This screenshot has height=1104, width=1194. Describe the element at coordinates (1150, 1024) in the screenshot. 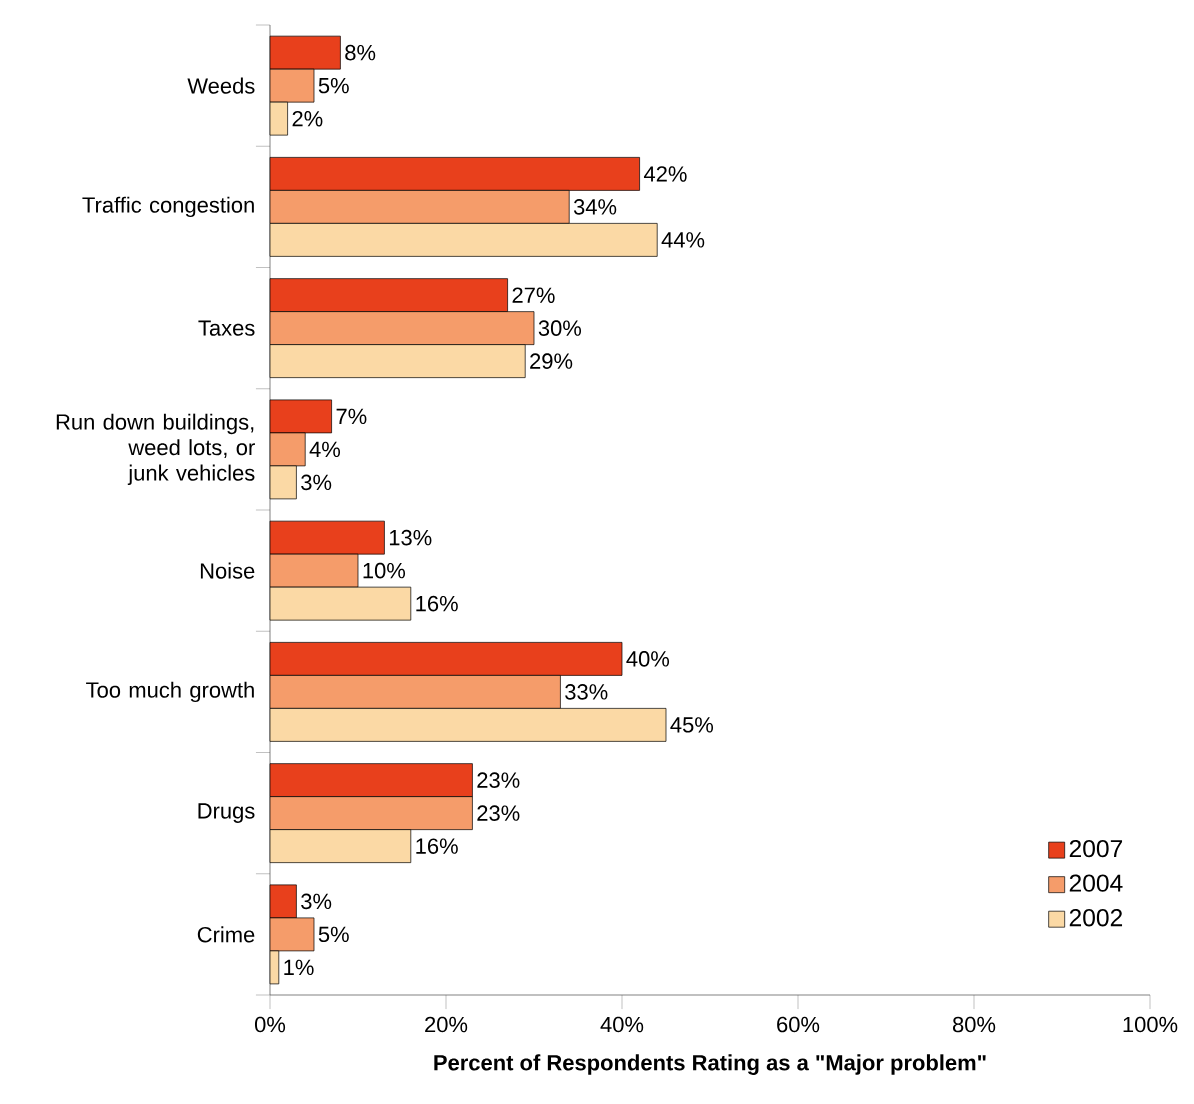

I see `x-tick-label: 100%` at that location.